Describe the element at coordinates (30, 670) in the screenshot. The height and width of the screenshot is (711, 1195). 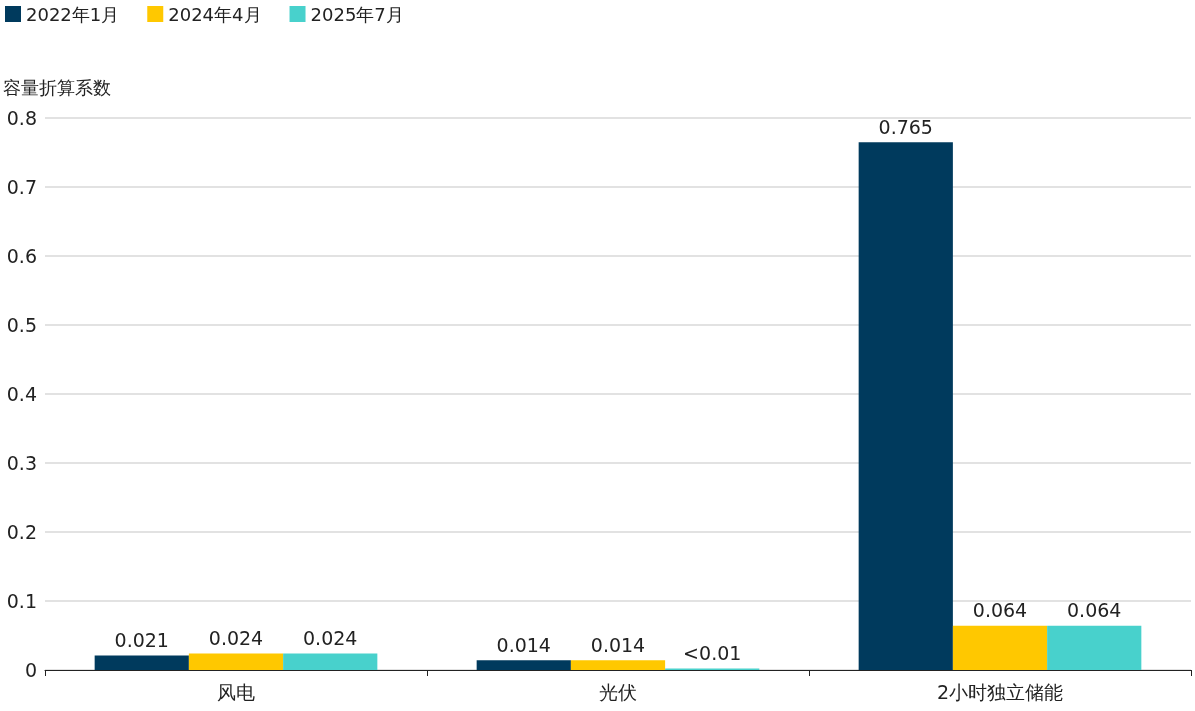
I see `y-tick-label: 0` at that location.